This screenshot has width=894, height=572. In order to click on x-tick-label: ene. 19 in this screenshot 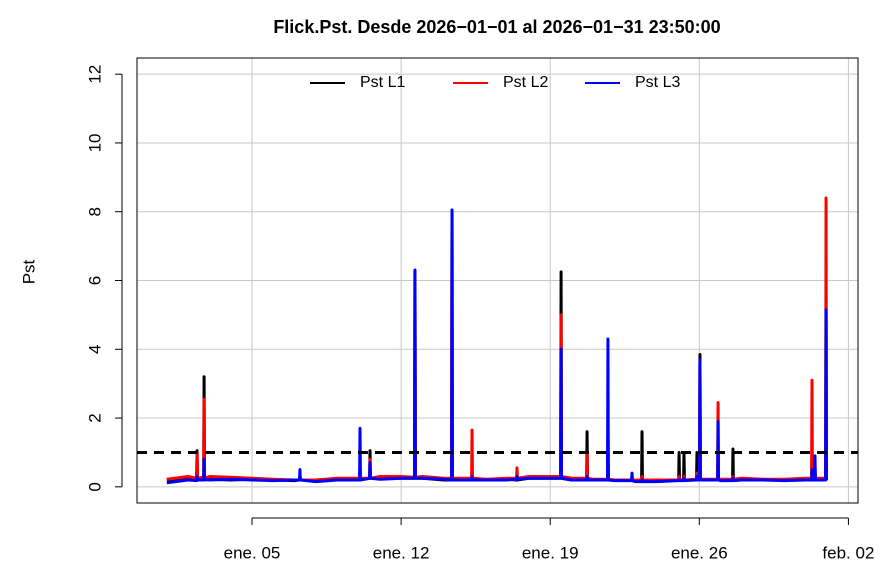, I will do `click(550, 552)`.